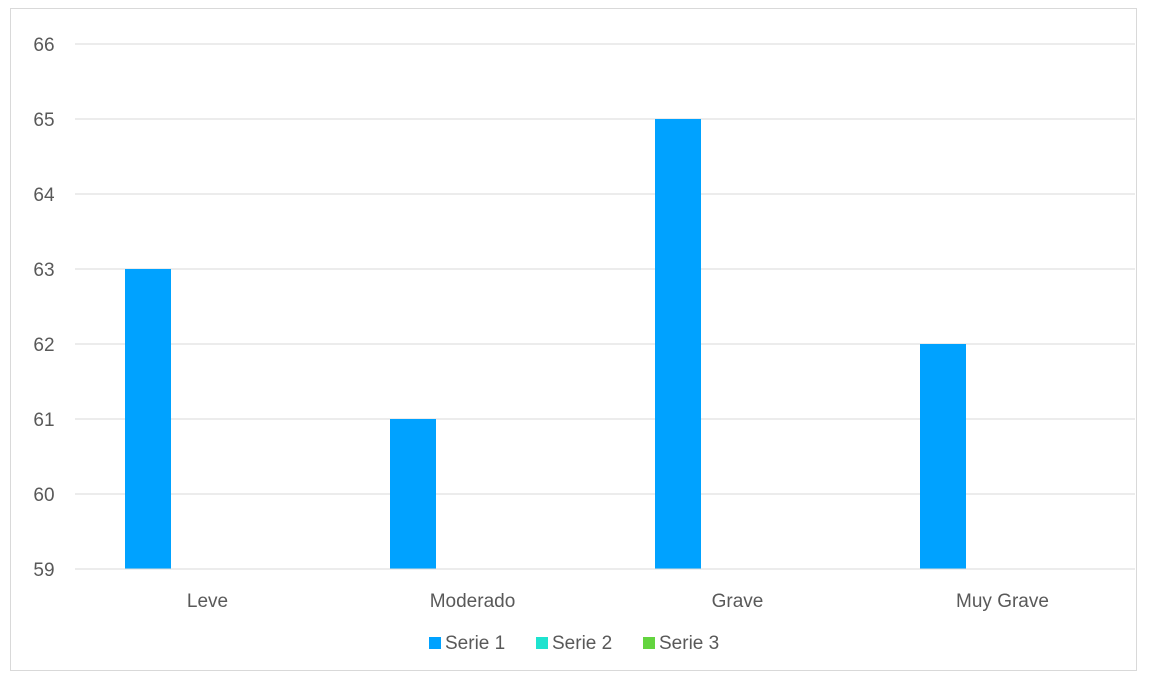 Image resolution: width=1149 pixels, height=679 pixels. I want to click on y-tick-label: 64, so click(44, 195).